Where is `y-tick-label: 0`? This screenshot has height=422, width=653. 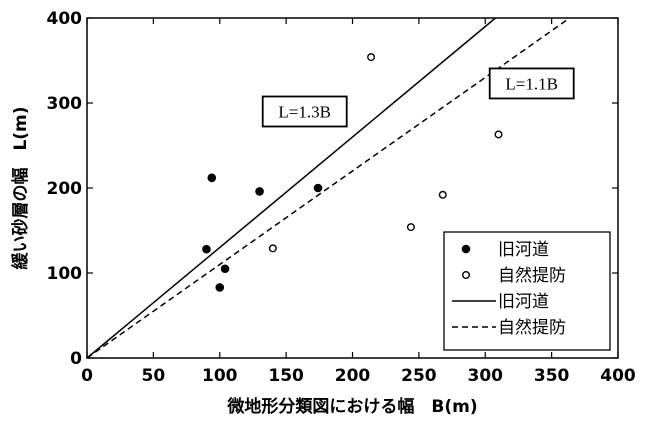
y-tick-label: 0 is located at coordinates (76, 359).